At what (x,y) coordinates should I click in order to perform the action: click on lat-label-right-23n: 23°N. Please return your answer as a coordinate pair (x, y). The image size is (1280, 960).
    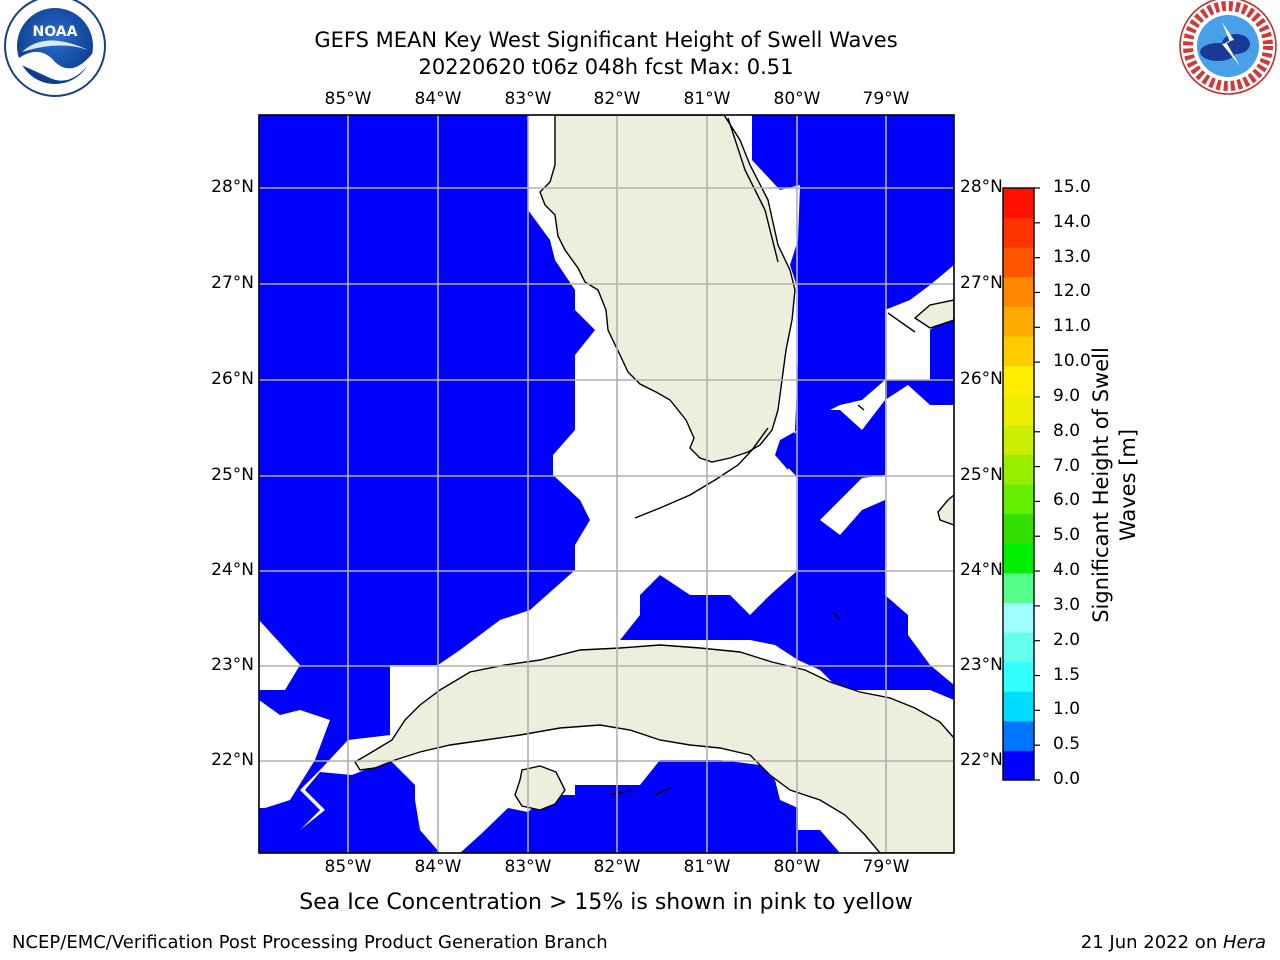
    Looking at the image, I should click on (981, 665).